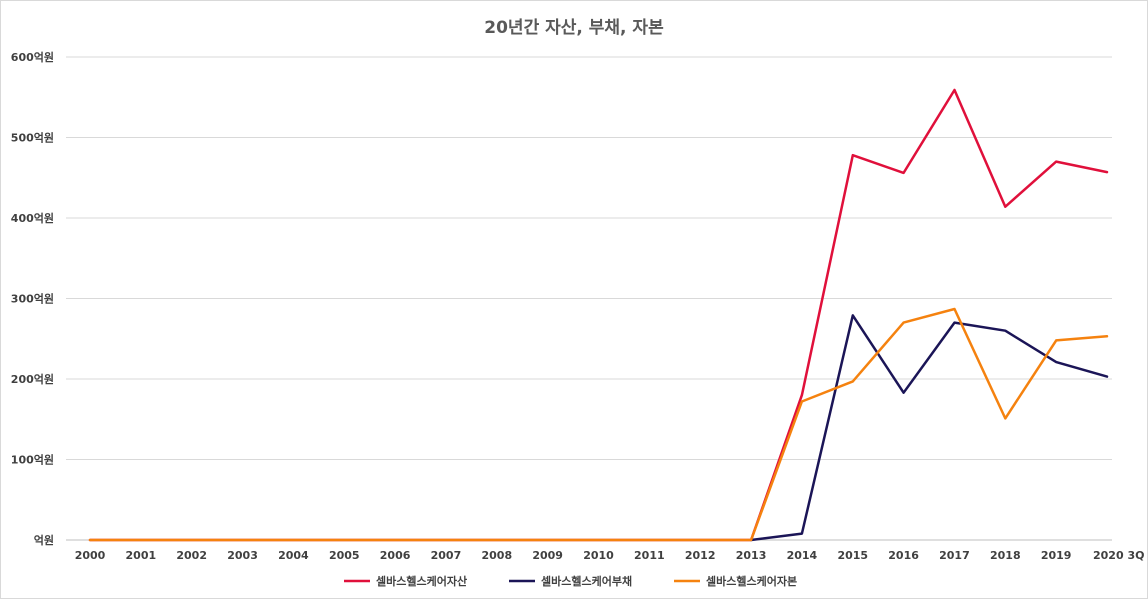 The image size is (1148, 599). What do you see at coordinates (586, 581) in the screenshot?
I see `legend-label: 셀바스헬스케어부채` at bounding box center [586, 581].